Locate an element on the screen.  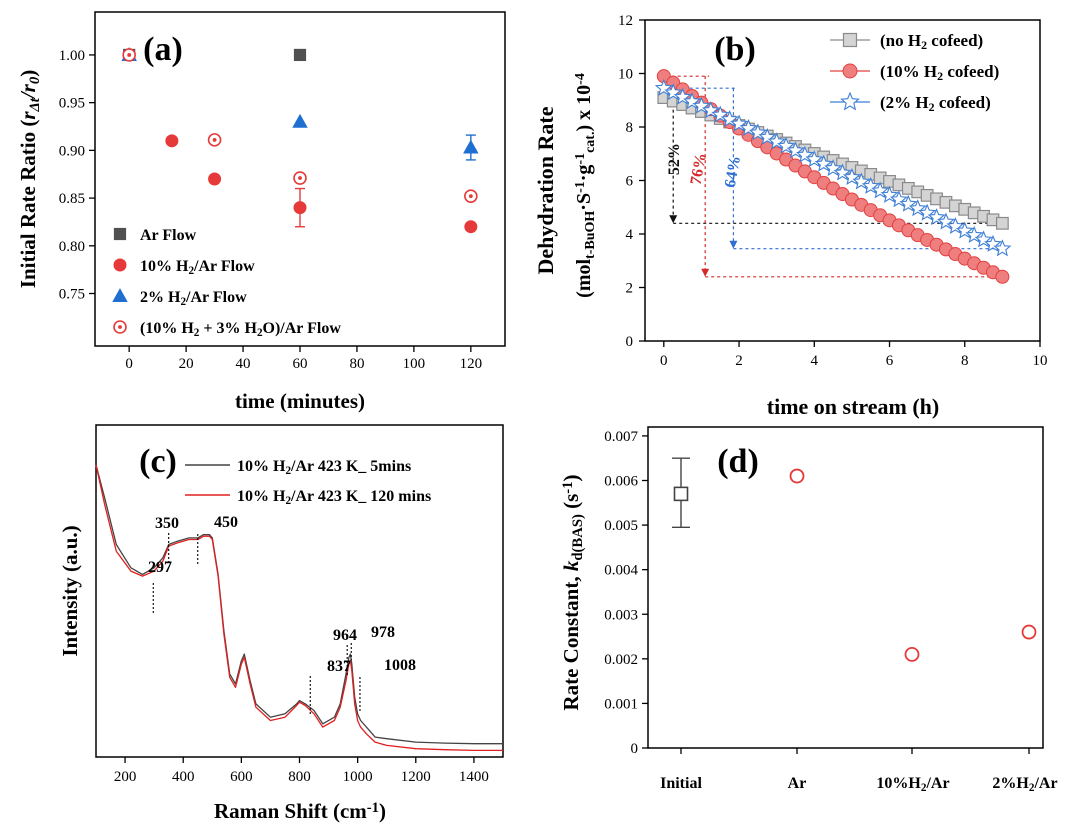
legend-label: (10% H2 cofeed) is located at coordinates (939, 72).